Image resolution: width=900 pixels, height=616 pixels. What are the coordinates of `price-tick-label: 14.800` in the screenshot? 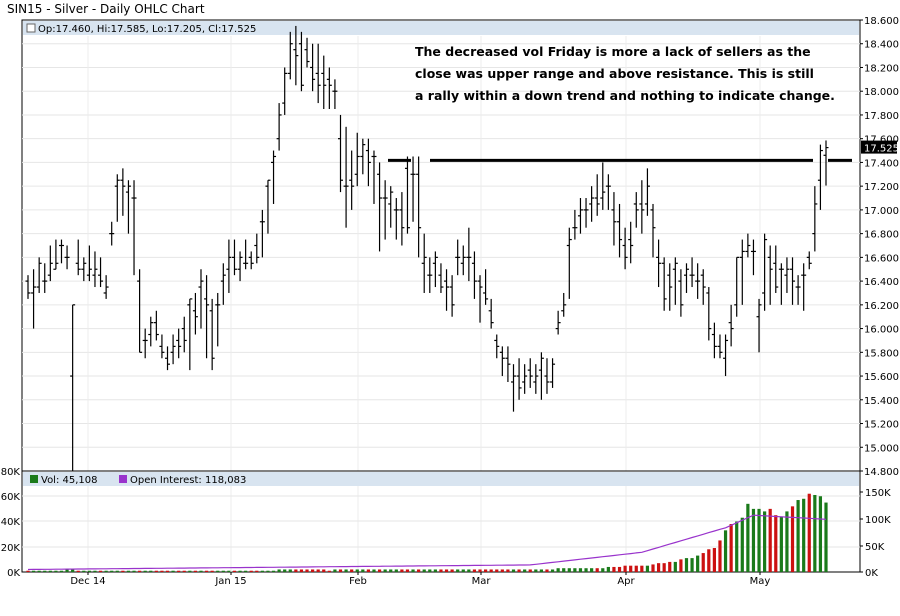 It's located at (881, 472).